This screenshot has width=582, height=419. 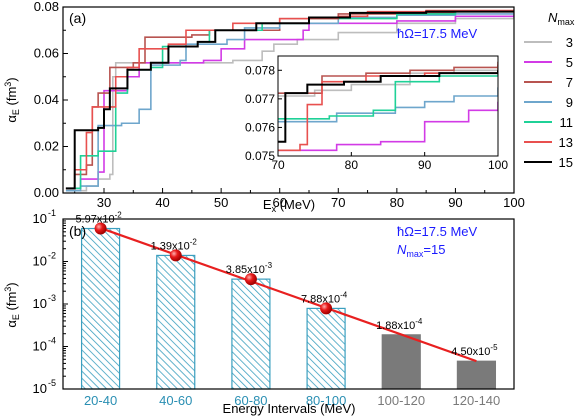 What do you see at coordinates (249, 268) in the screenshot?
I see `value-label-60-80: 3.85x10⁻³` at bounding box center [249, 268].